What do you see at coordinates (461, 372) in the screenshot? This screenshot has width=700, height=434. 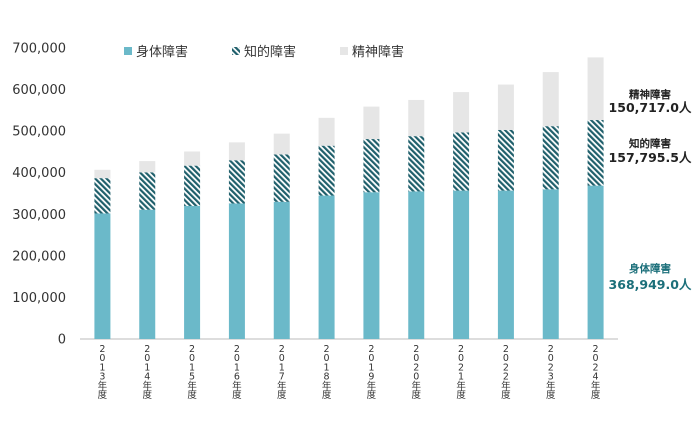 I see `x-tick-label: 2 0 2 1 年度` at bounding box center [461, 372].